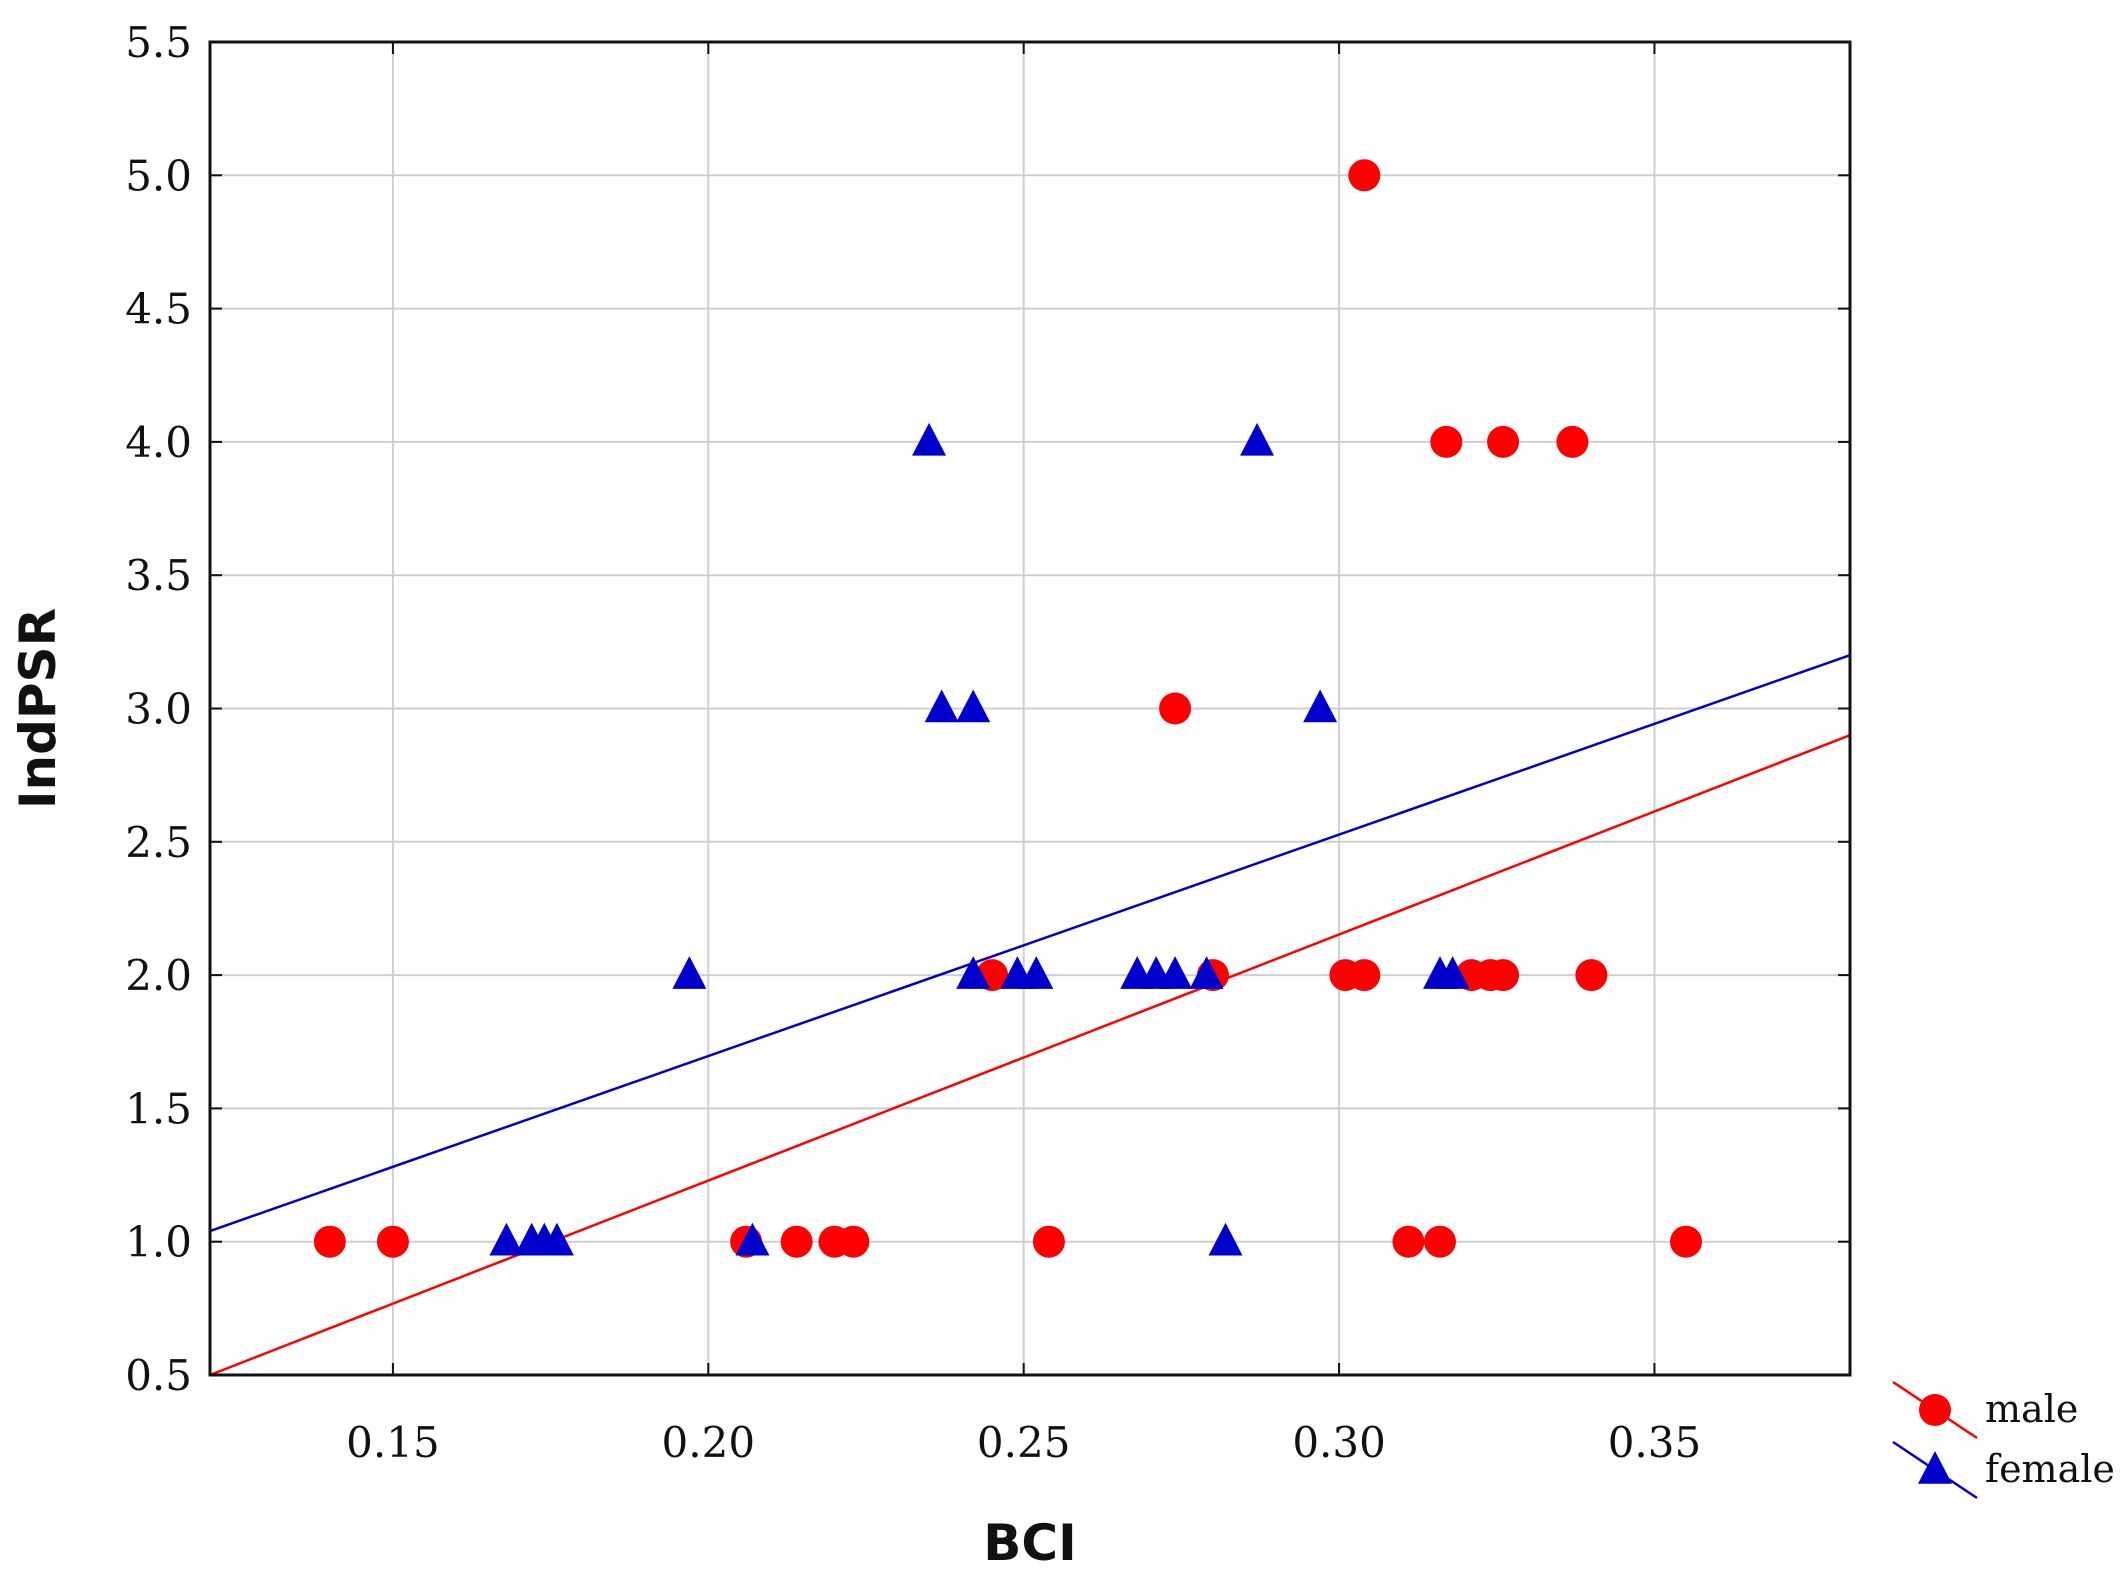 This screenshot has height=1580, width=2126. I want to click on y-tick-label: 5.5, so click(158, 42).